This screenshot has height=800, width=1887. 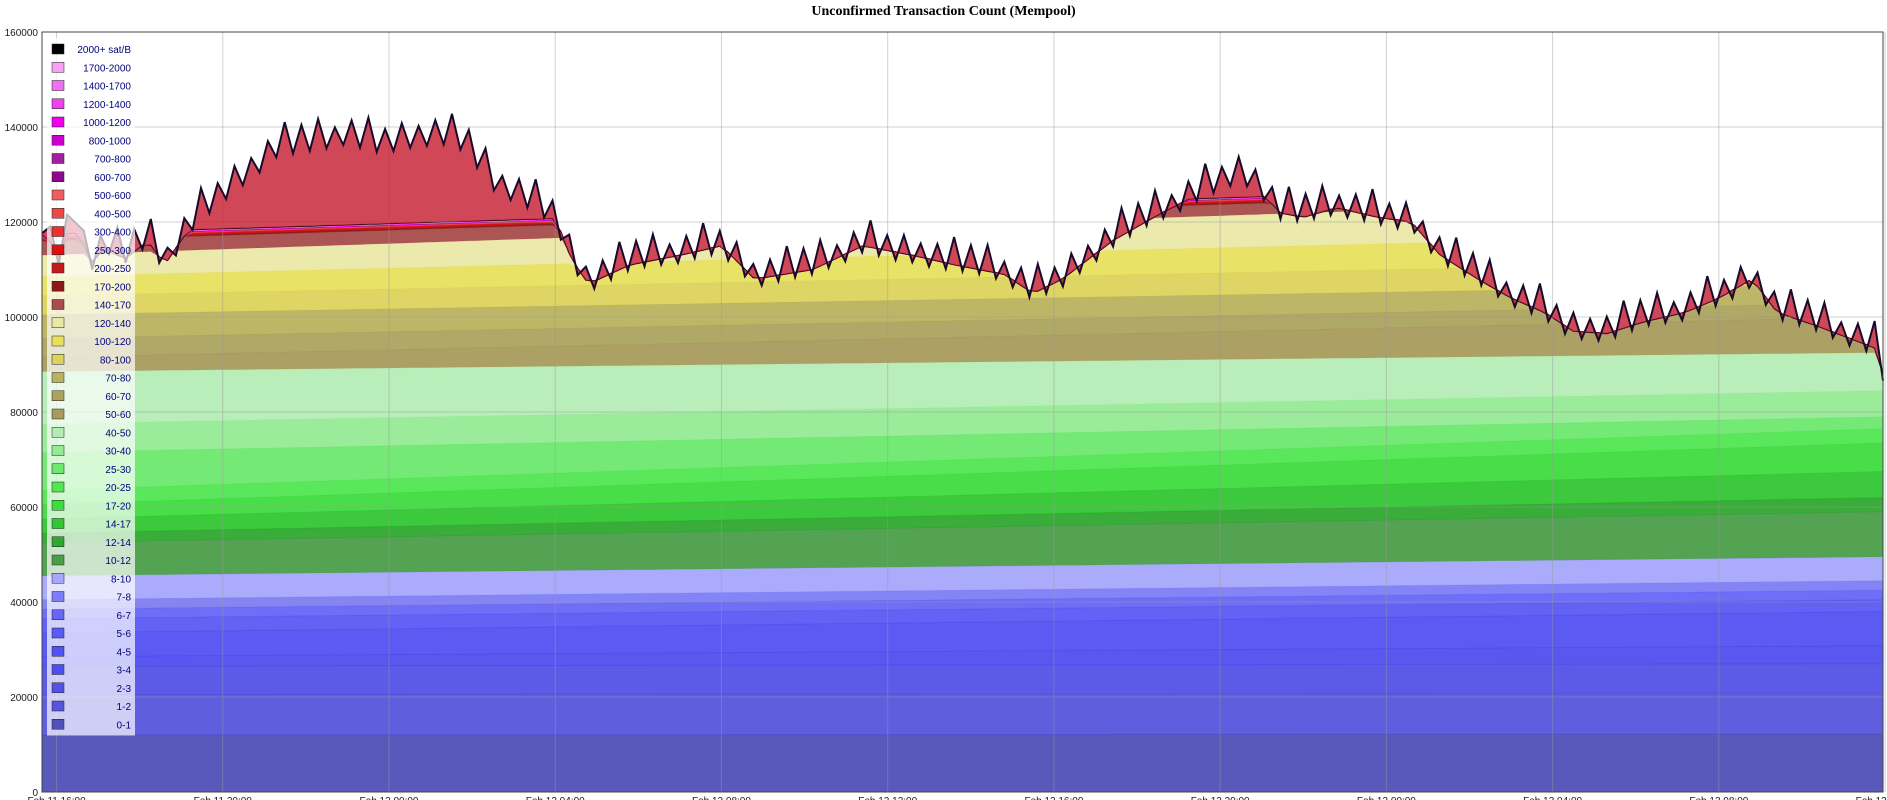 What do you see at coordinates (124, 671) in the screenshot?
I see `legend-label: 3-4` at bounding box center [124, 671].